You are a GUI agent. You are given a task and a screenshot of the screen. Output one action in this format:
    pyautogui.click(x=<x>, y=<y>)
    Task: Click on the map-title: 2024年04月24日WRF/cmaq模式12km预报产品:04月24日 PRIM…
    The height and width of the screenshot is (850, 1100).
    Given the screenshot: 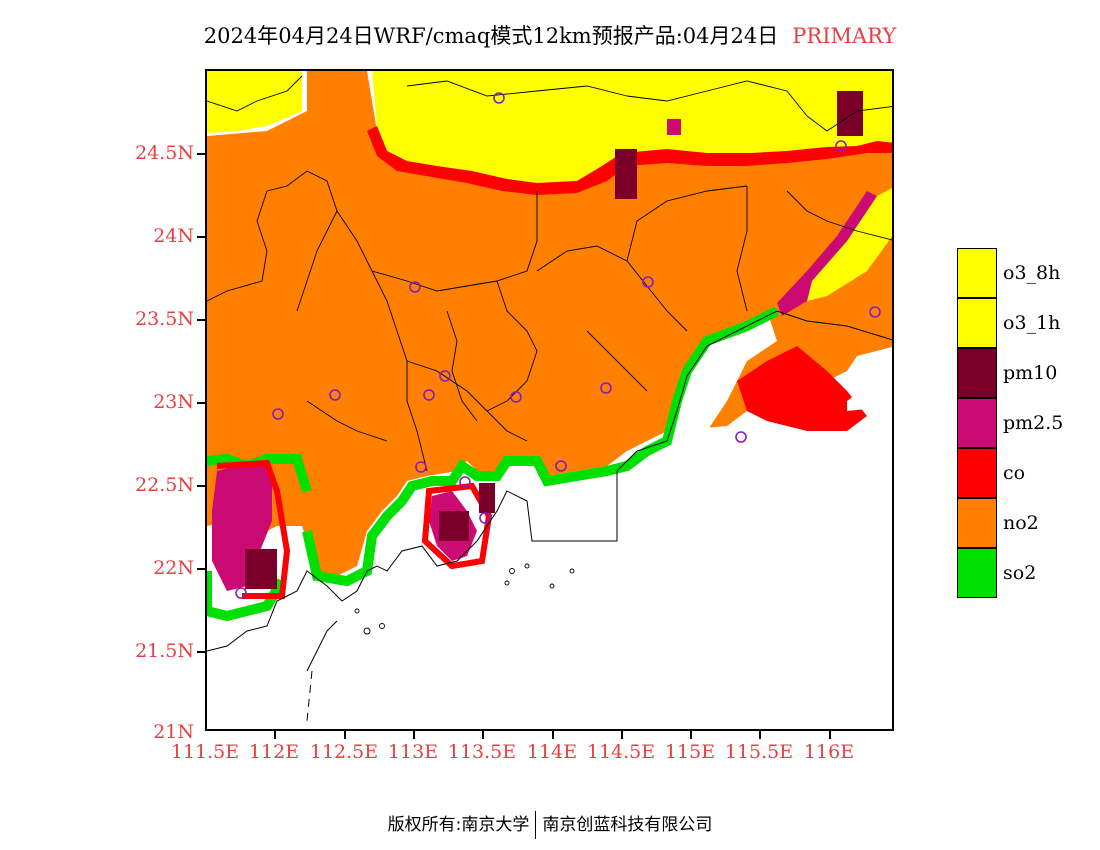 What is the action you would take?
    pyautogui.click(x=550, y=35)
    